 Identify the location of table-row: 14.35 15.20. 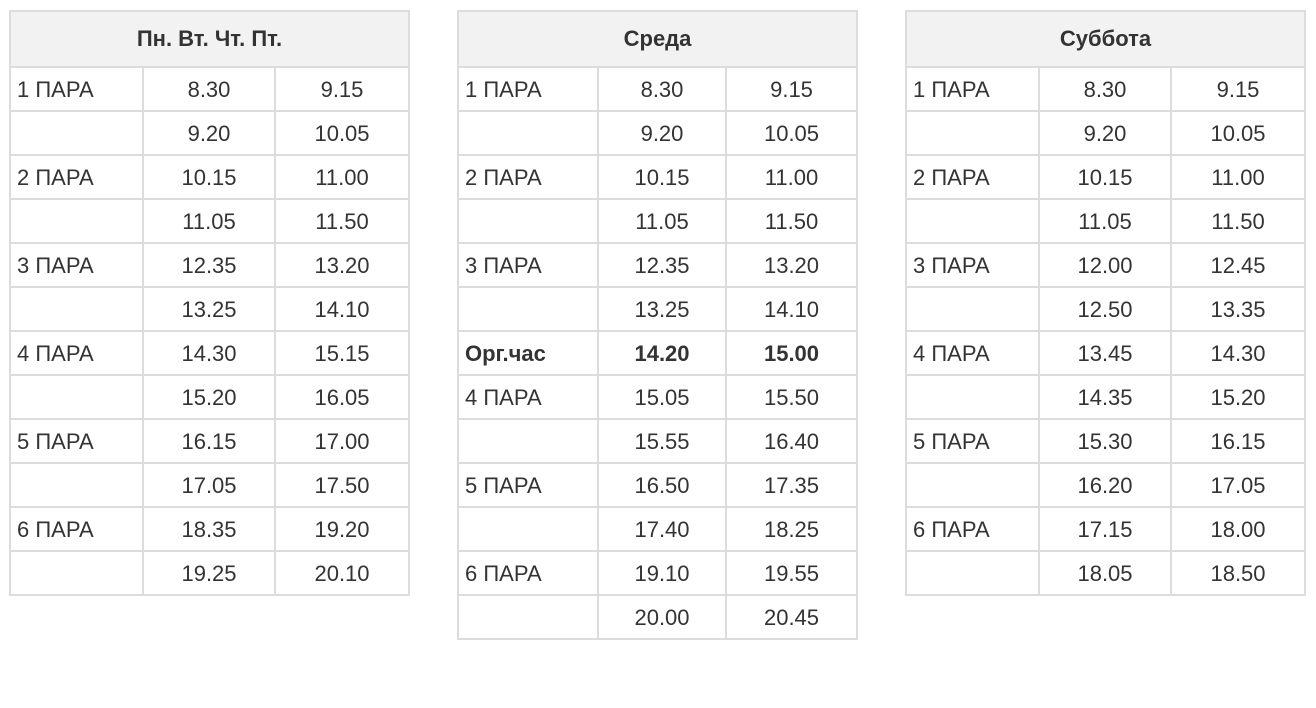
(1106, 397).